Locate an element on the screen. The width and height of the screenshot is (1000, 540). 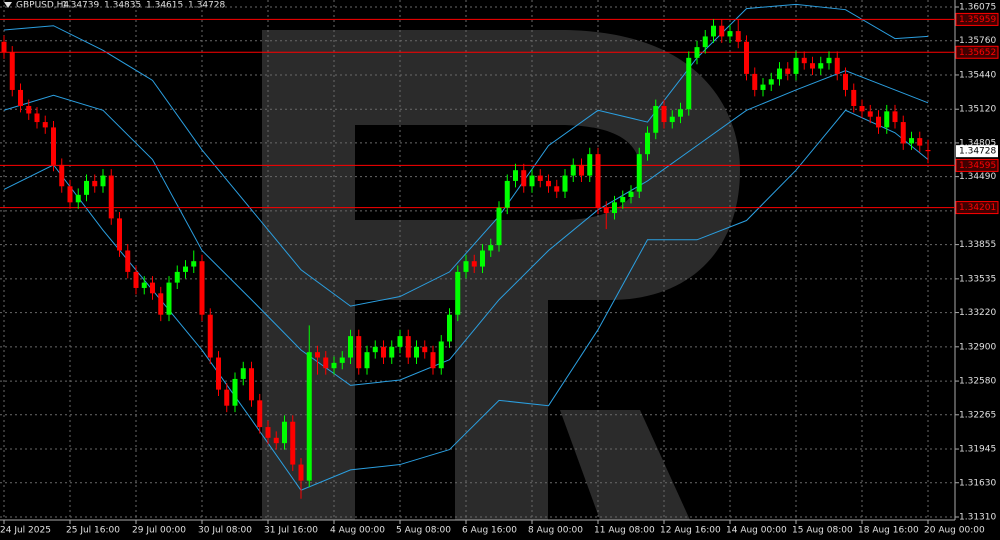
y-tick-label: 1.31945 is located at coordinates (977, 450).